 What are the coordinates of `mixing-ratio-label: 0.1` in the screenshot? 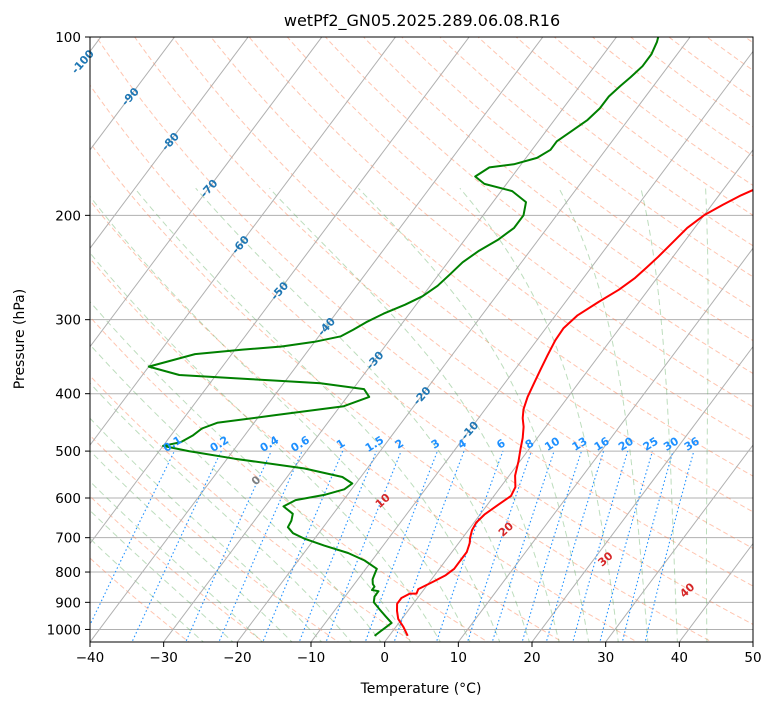 It's located at (172, 443).